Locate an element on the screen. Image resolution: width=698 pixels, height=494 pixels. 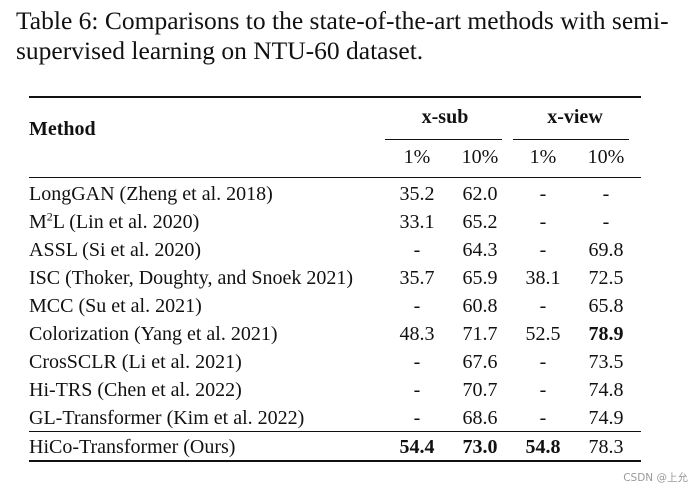
table-row: M2L (Lin et al. 2020) 33.1 65.2 - - is located at coordinates (335, 222).